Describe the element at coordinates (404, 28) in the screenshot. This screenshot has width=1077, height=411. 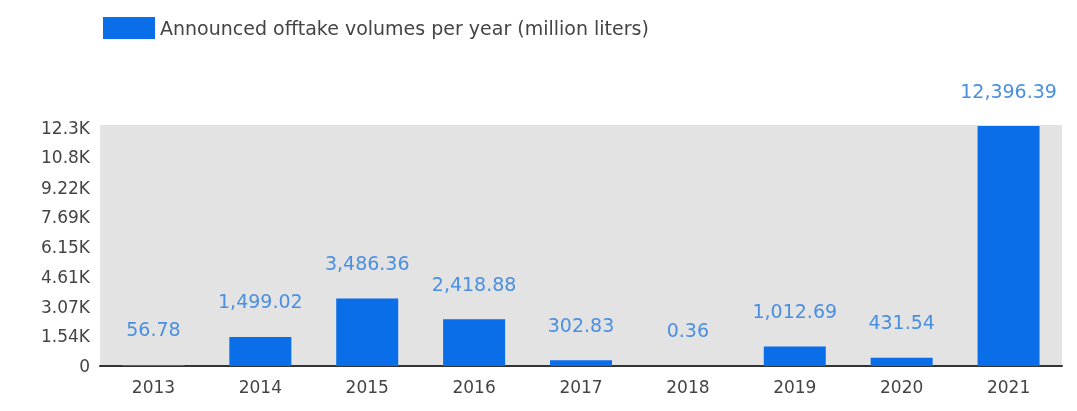
I see `legend-label: Announced offtake volumes per year (million liters)` at that location.